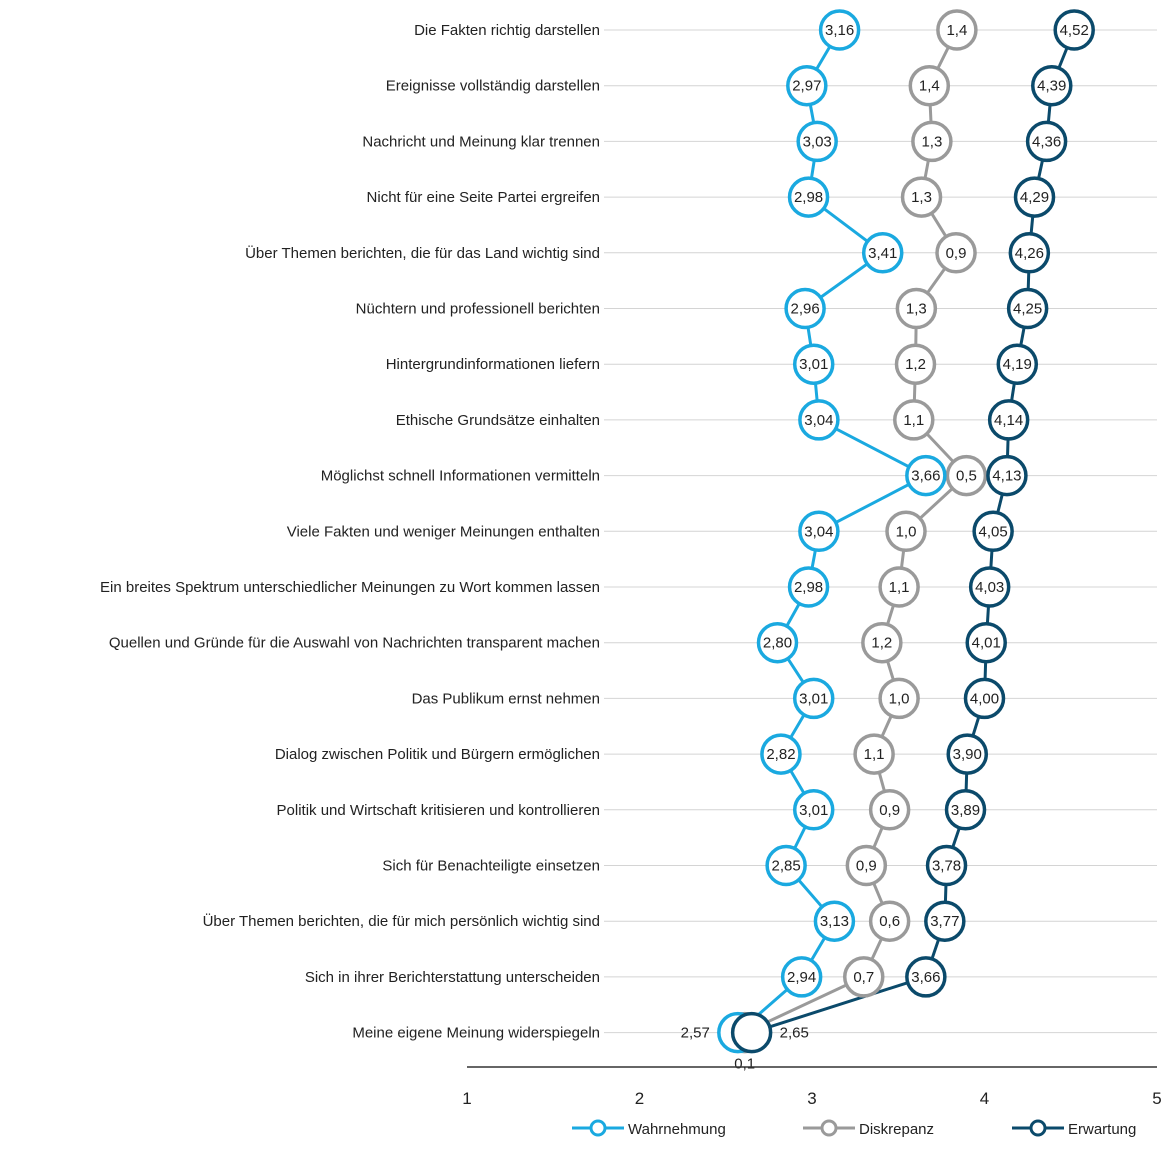 Image resolution: width=1164 pixels, height=1149 pixels. Describe the element at coordinates (1027, 308) in the screenshot. I see `marker-erwartung: 4,25` at that location.